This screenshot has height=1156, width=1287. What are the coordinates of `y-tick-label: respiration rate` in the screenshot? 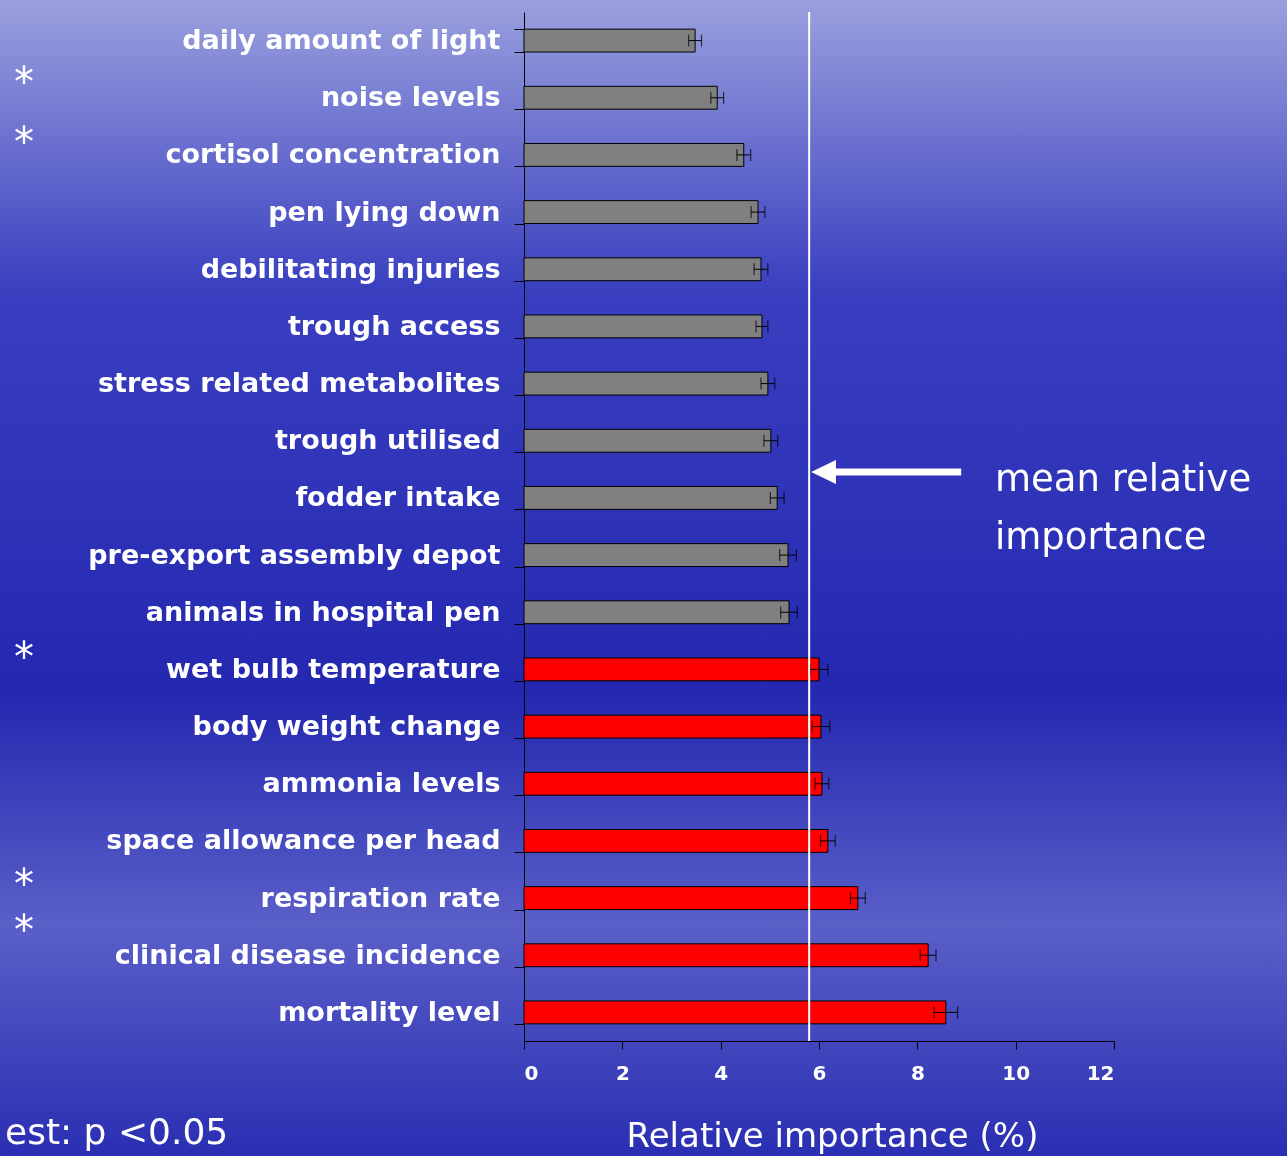 It's located at (380, 897).